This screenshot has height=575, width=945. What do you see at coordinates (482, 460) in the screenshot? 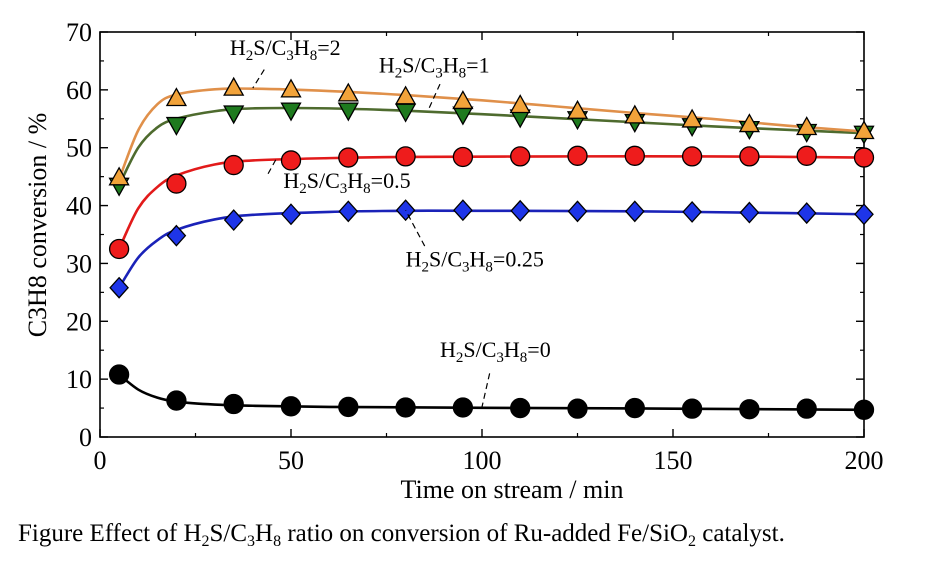
I see `x-tick-label: 100` at bounding box center [482, 460].